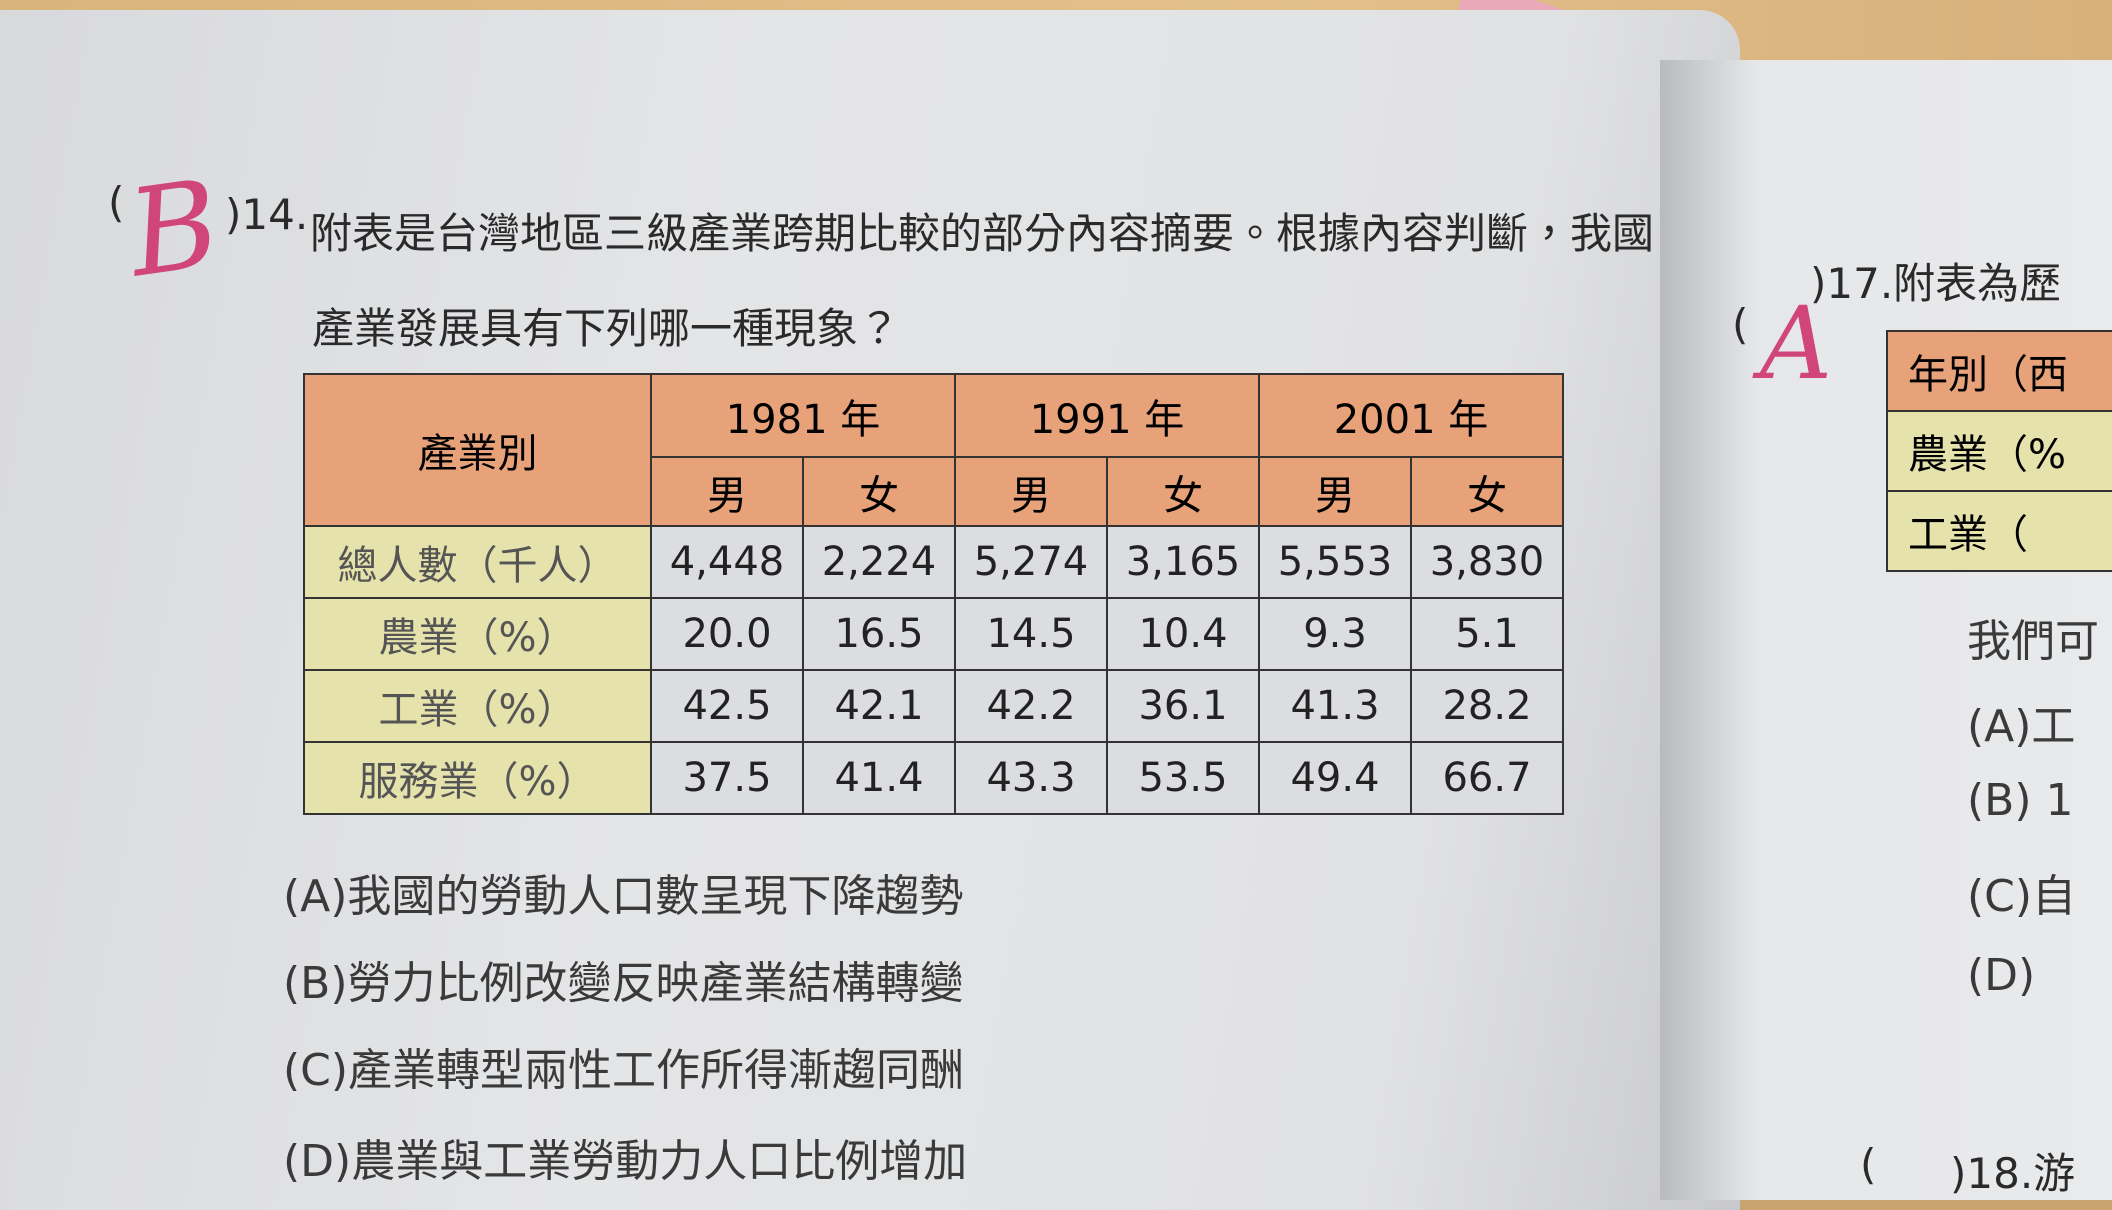 Image resolution: width=2112 pixels, height=1210 pixels. What do you see at coordinates (623, 896) in the screenshot?
I see `option: (A)我國的勞動人口數呈現下降趨勢` at bounding box center [623, 896].